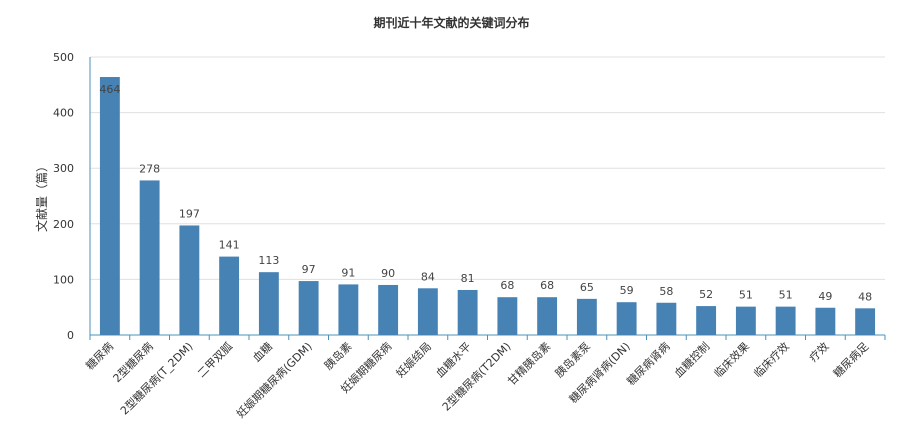 This screenshot has width=903, height=439. I want to click on data-label: 141, so click(229, 245).